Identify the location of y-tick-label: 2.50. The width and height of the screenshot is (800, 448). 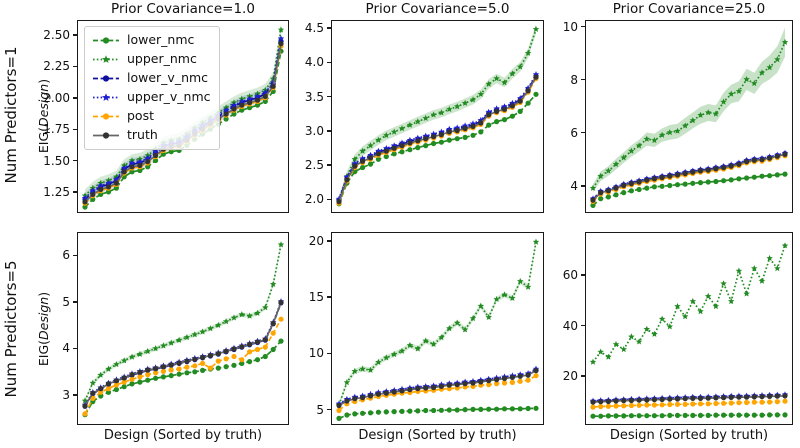
(56, 35).